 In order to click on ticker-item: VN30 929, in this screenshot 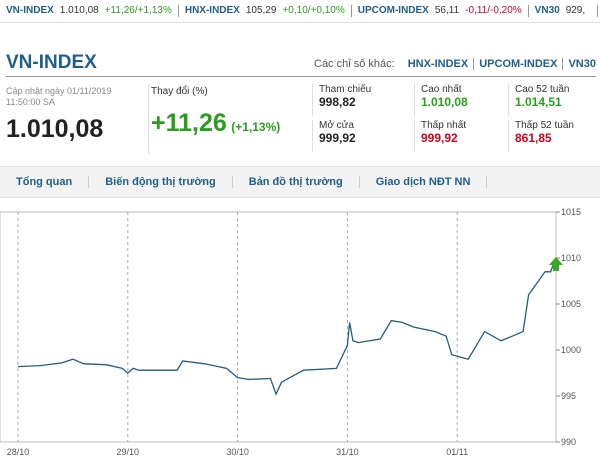, I will do `click(564, 11)`.